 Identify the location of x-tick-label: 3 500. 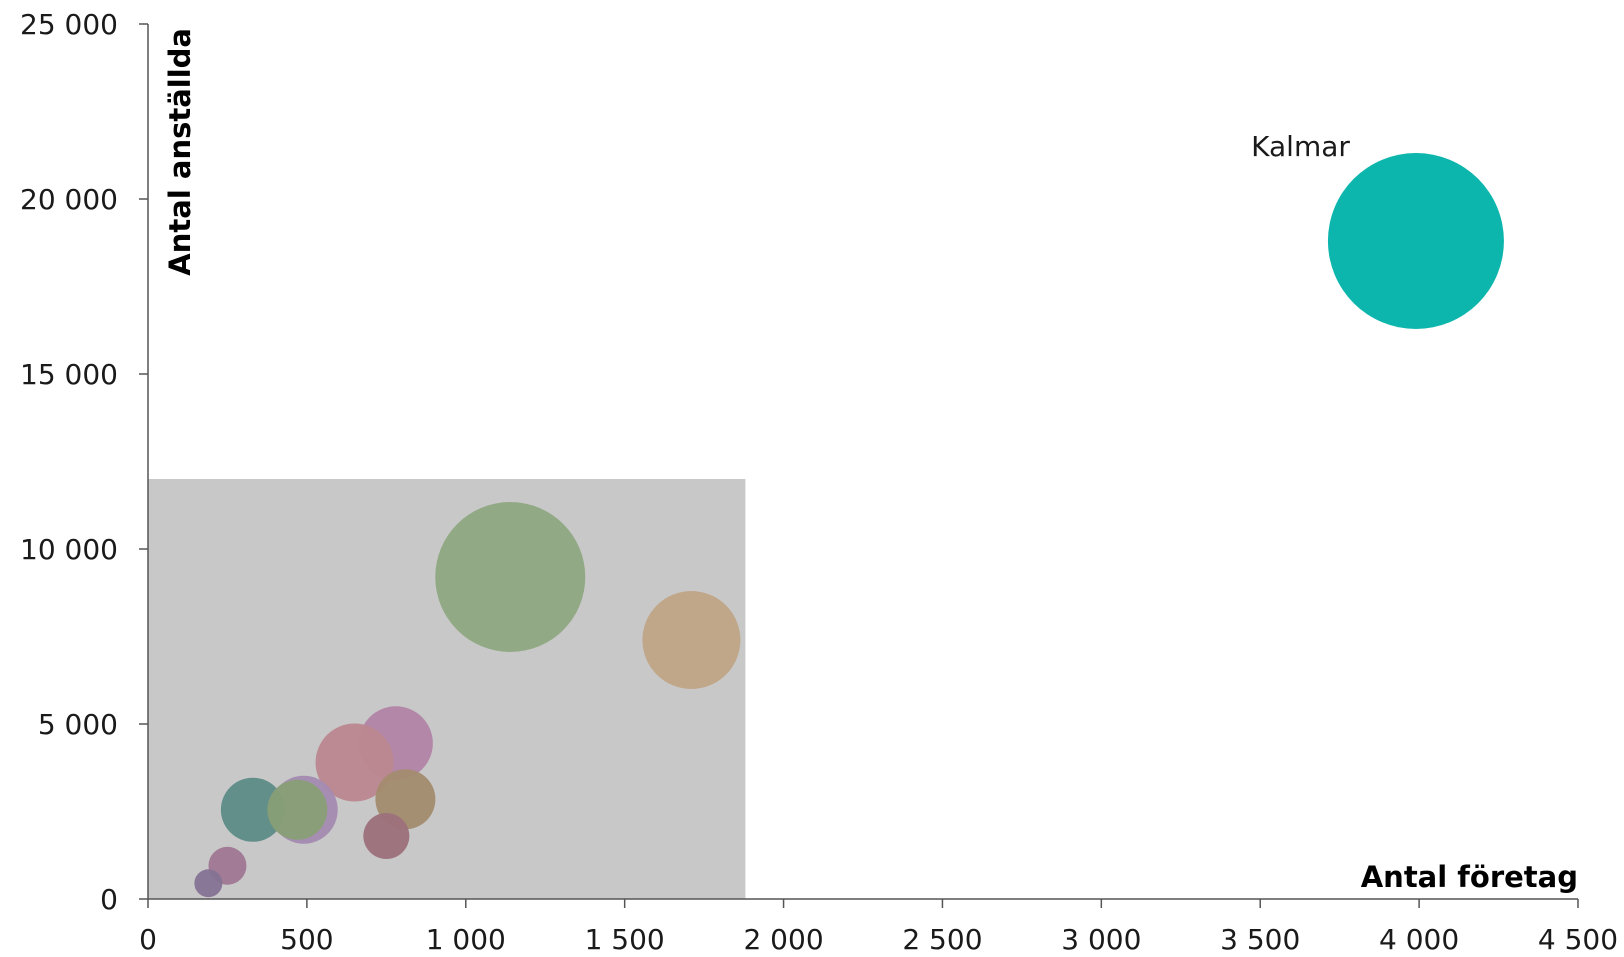
(1260, 939).